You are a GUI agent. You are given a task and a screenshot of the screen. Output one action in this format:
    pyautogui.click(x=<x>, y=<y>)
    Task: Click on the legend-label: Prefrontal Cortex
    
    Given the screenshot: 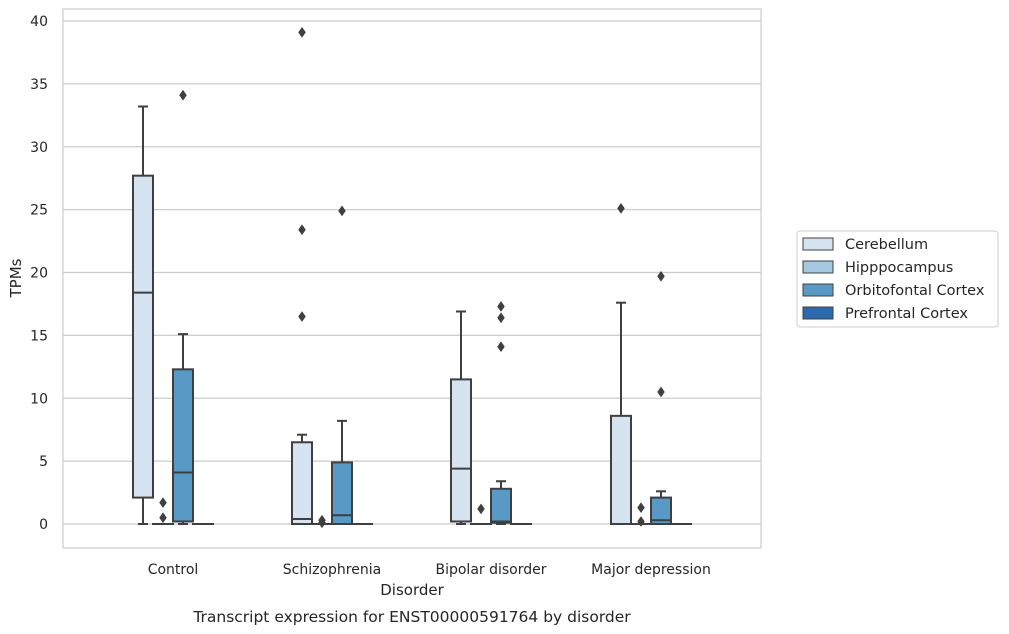 What is the action you would take?
    pyautogui.click(x=906, y=314)
    